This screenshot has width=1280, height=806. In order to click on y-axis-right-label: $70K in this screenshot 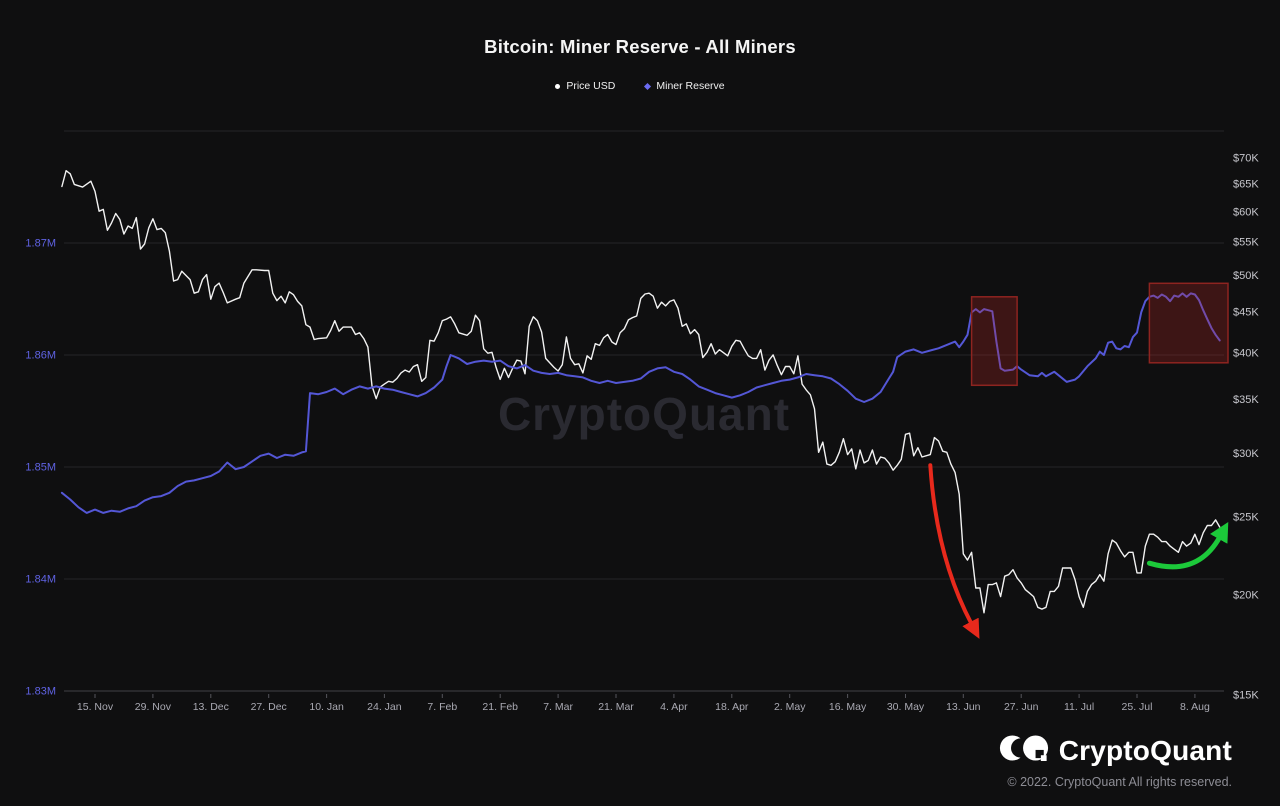, I will do `click(1246, 159)`.